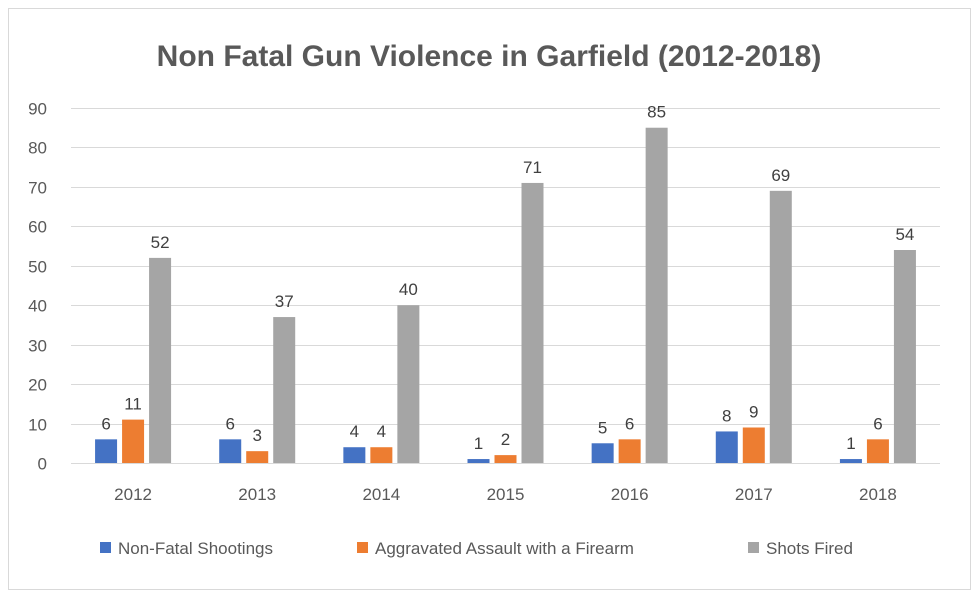 The height and width of the screenshot is (598, 980). Describe the element at coordinates (37, 287) in the screenshot. I see `y-axis: 0 10 20 30 40 50 60 70 80 90` at that location.